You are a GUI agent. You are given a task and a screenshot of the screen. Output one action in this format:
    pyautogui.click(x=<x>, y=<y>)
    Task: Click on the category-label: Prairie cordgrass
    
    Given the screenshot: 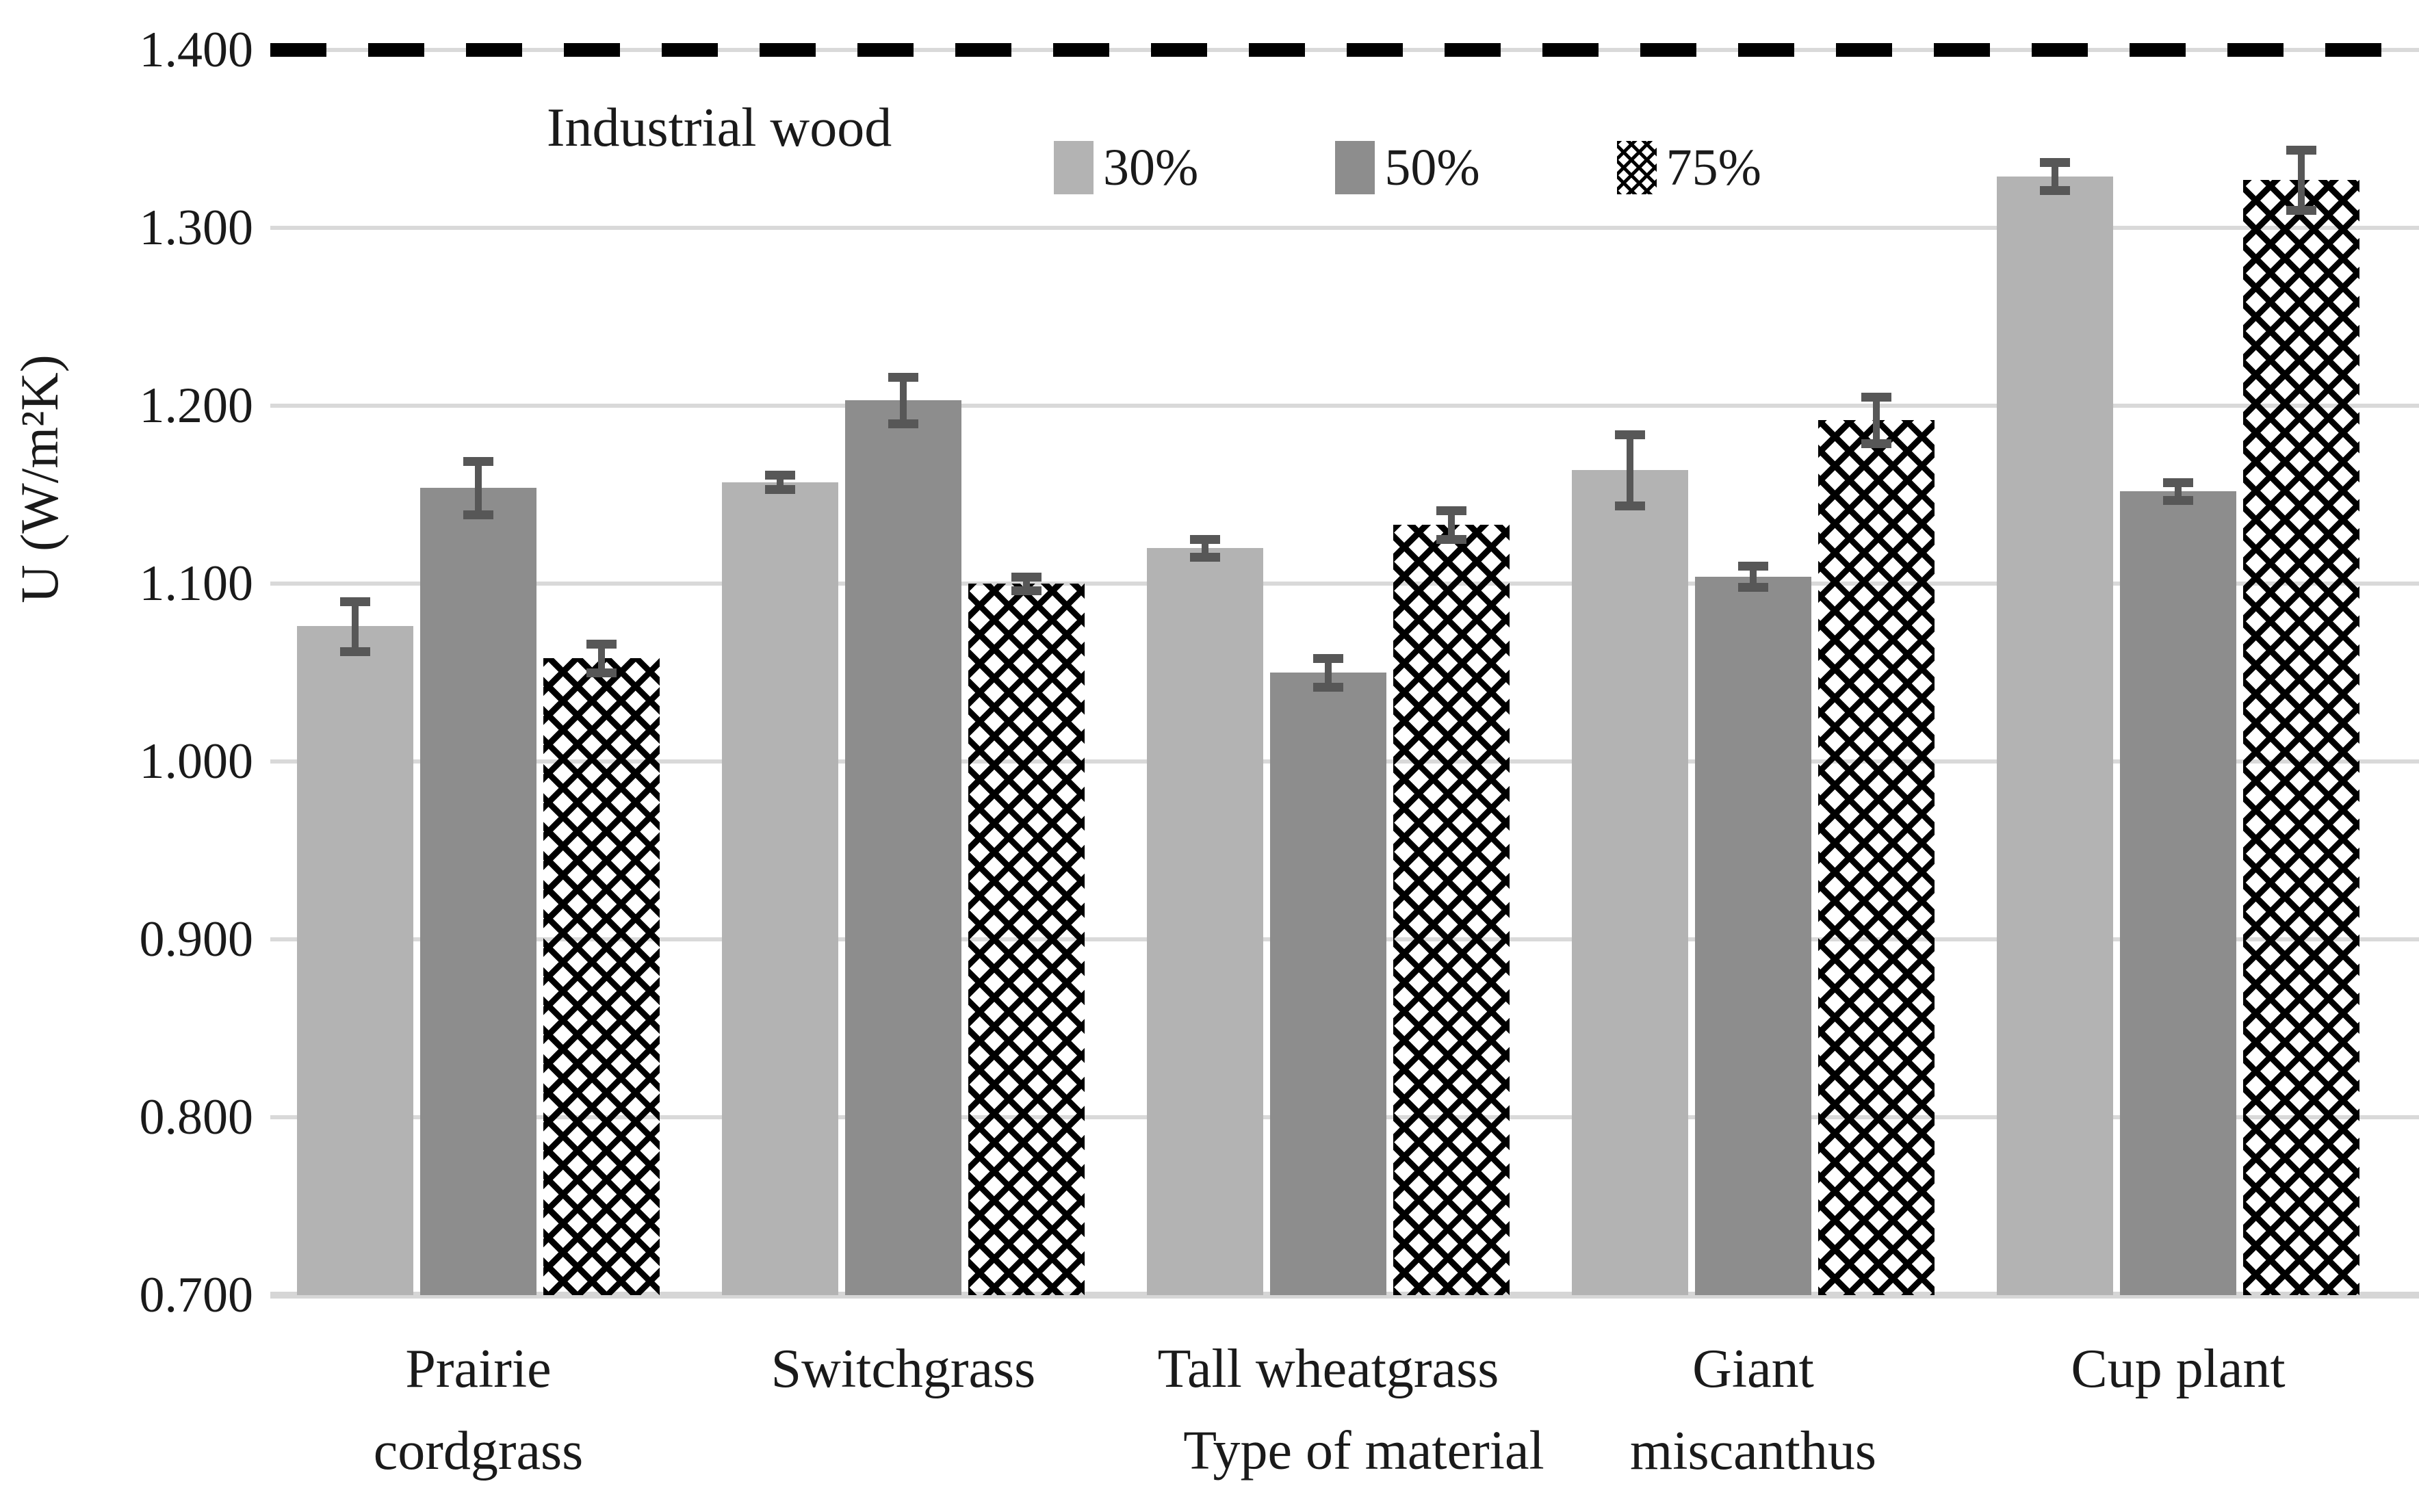 What is the action you would take?
    pyautogui.click(x=478, y=1410)
    